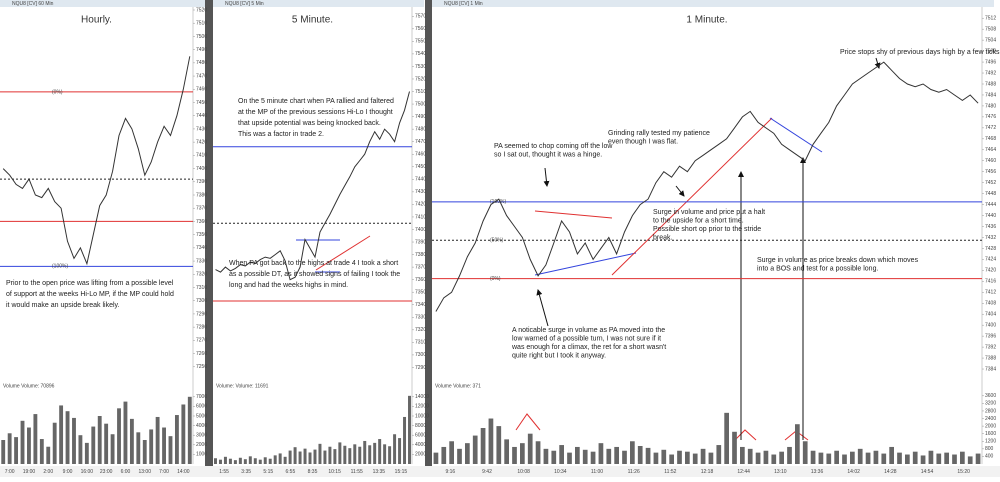  Describe the element at coordinates (420, 343) in the screenshot. I see `y-tick-label: 7310` at that location.